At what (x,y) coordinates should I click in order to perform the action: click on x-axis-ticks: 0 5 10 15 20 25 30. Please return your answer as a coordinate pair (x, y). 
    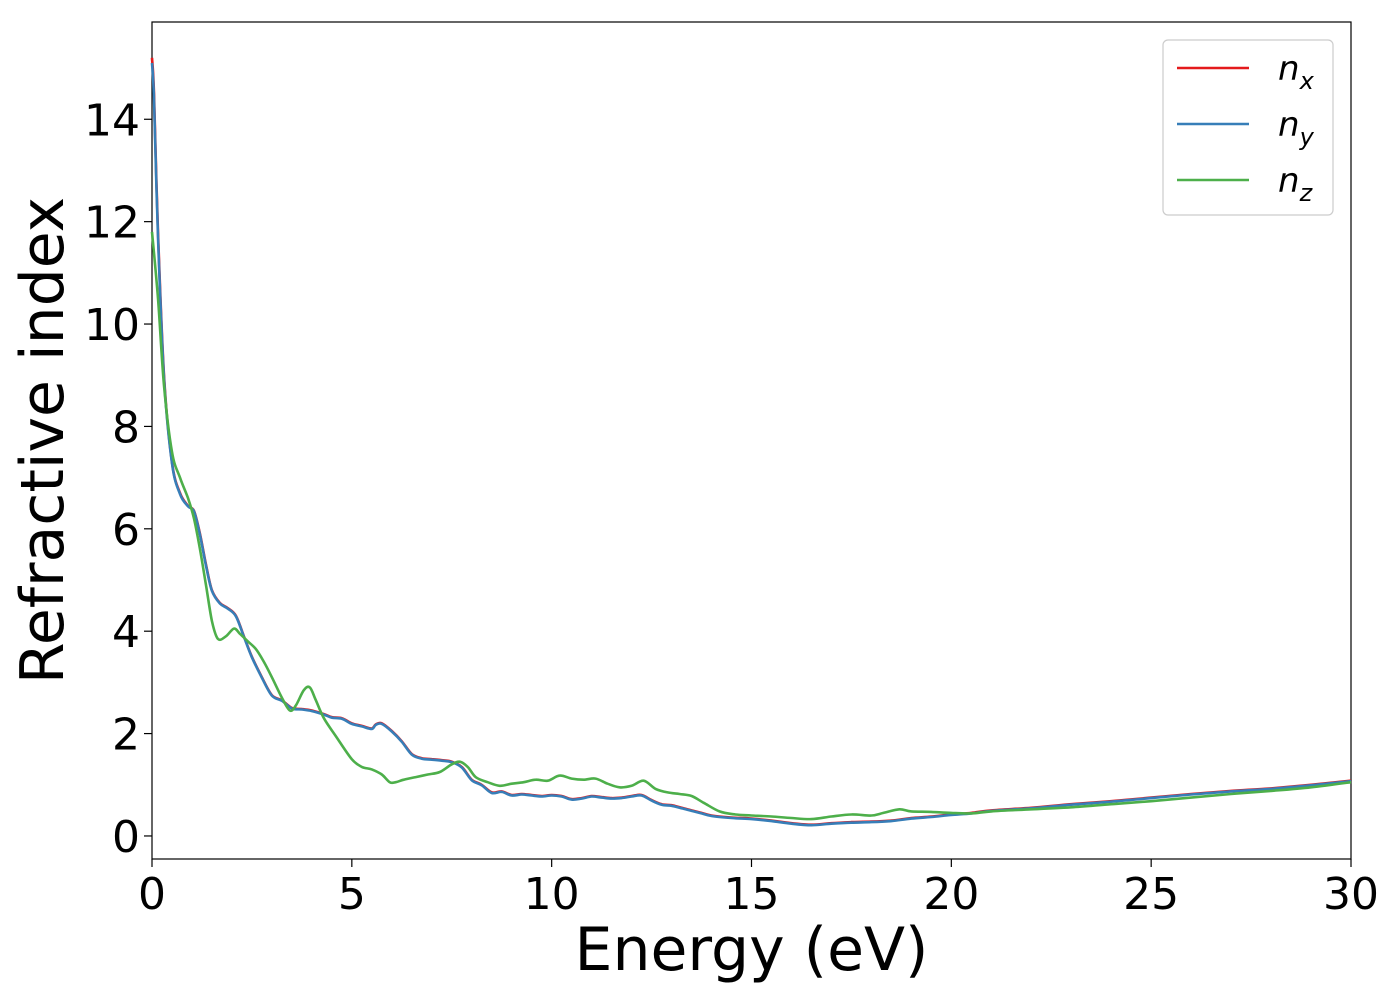
    Looking at the image, I should click on (758, 889).